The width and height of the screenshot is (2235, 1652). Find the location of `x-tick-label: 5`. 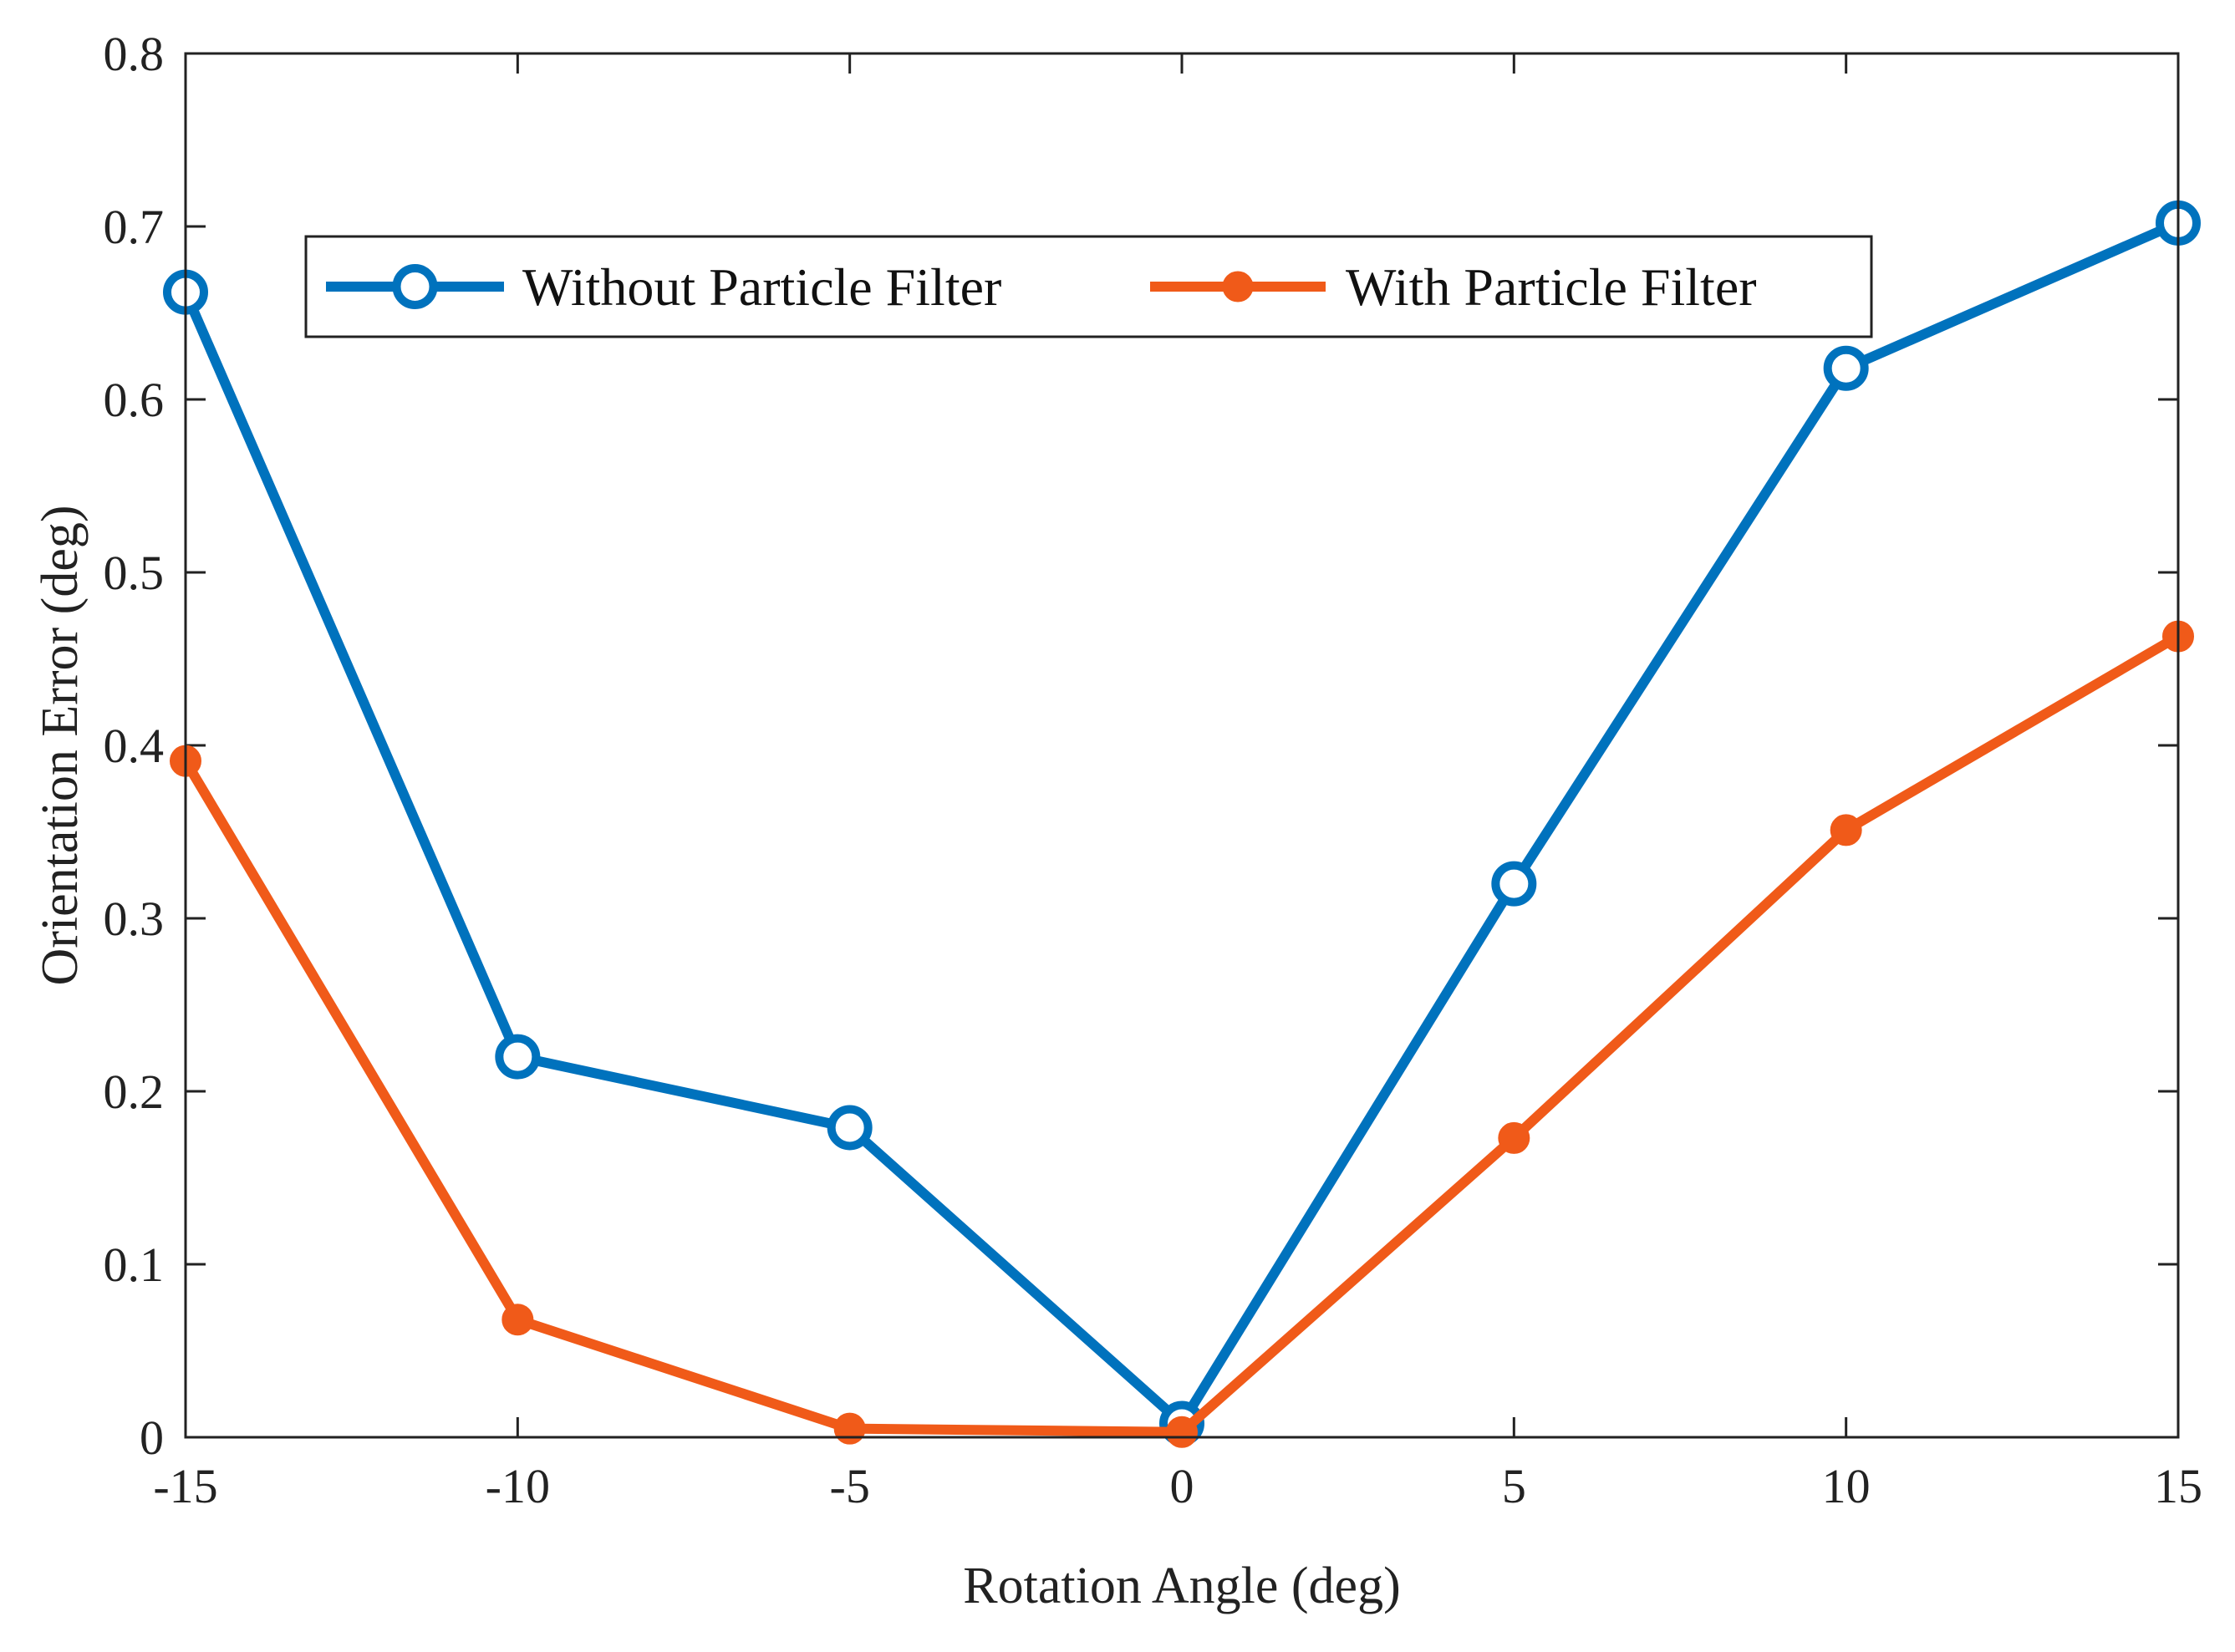

x-tick-label: 5 is located at coordinates (1514, 1486).